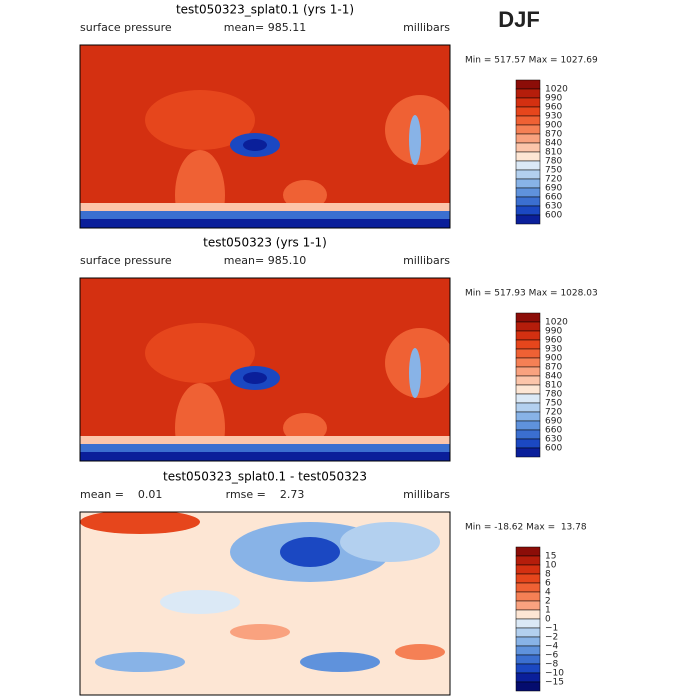 Image resolution: width=700 pixels, height=700 pixels. Describe the element at coordinates (121, 494) in the screenshot. I see `left-label: mean = 0.01` at that location.